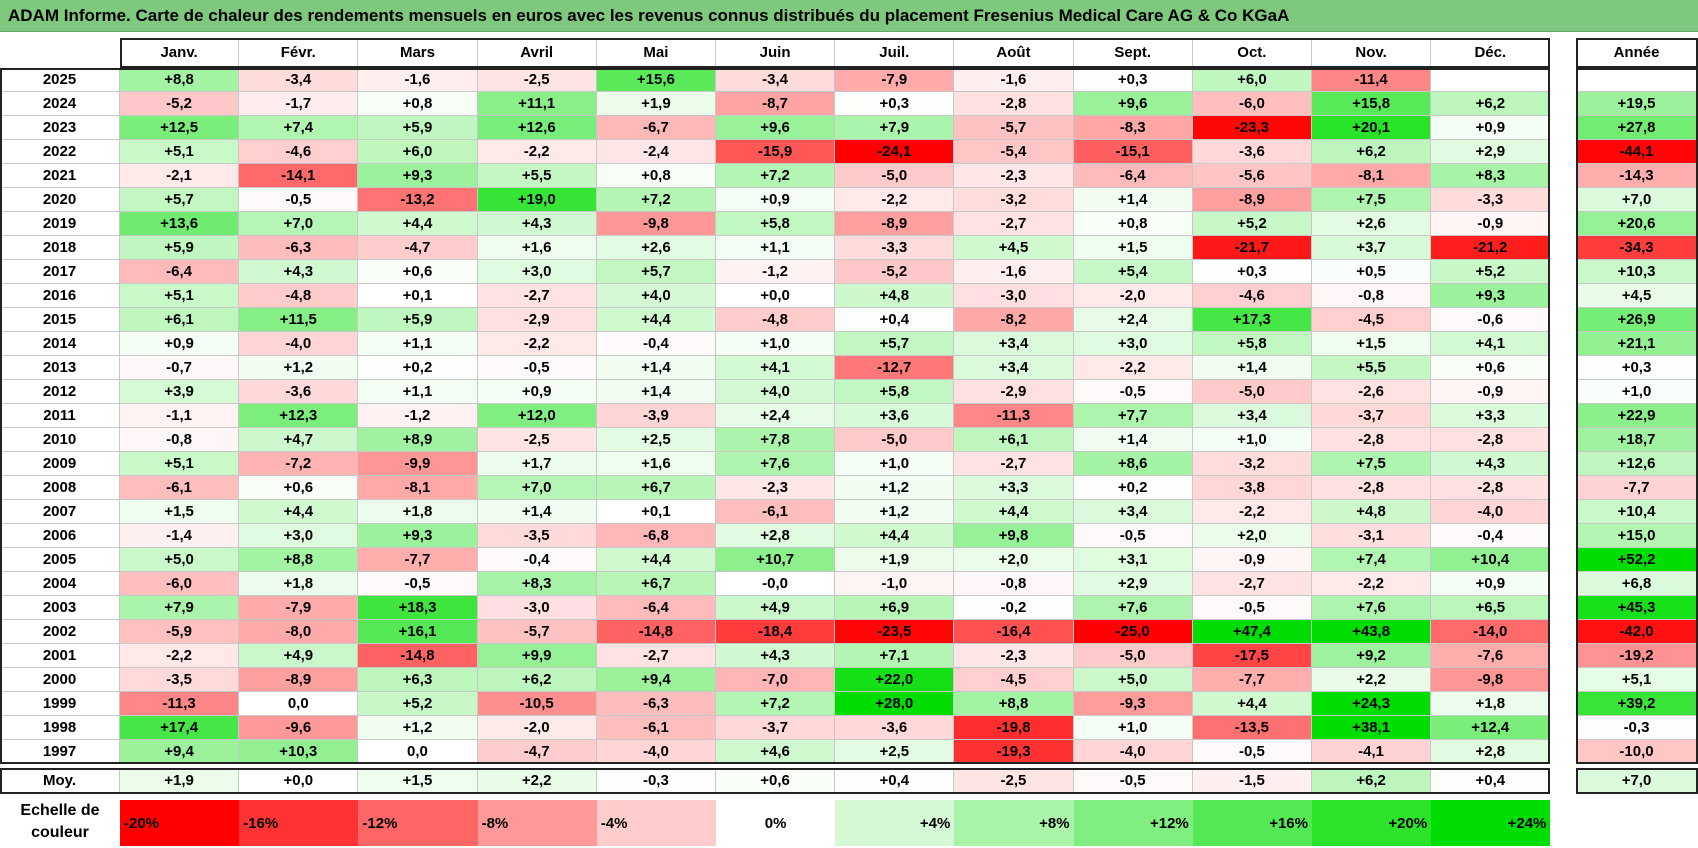  Describe the element at coordinates (1014, 680) in the screenshot. I see `heatmap-cell: -4,5` at that location.